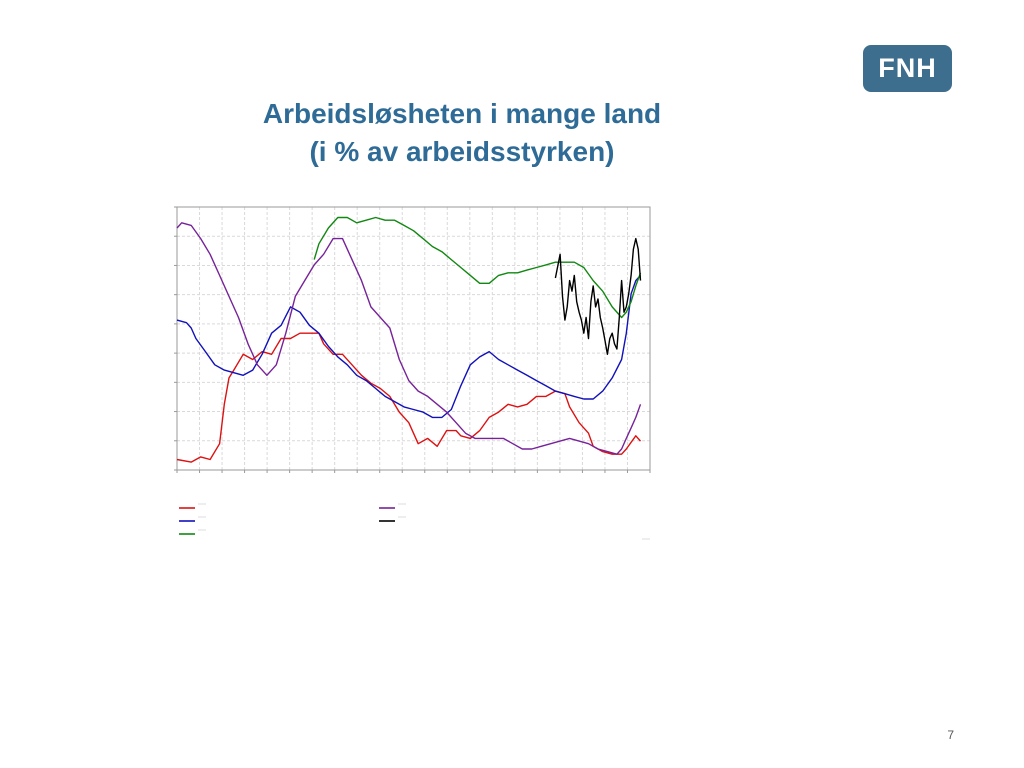  I want to click on page-number: 7, so click(950, 735).